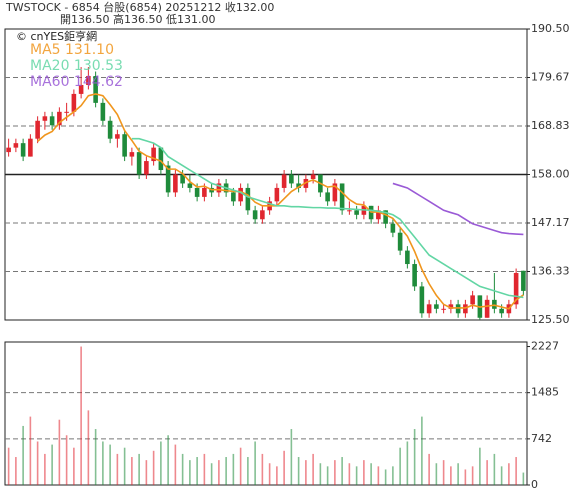 This screenshot has width=580, height=504. I want to click on ma-line, so click(458, 209).